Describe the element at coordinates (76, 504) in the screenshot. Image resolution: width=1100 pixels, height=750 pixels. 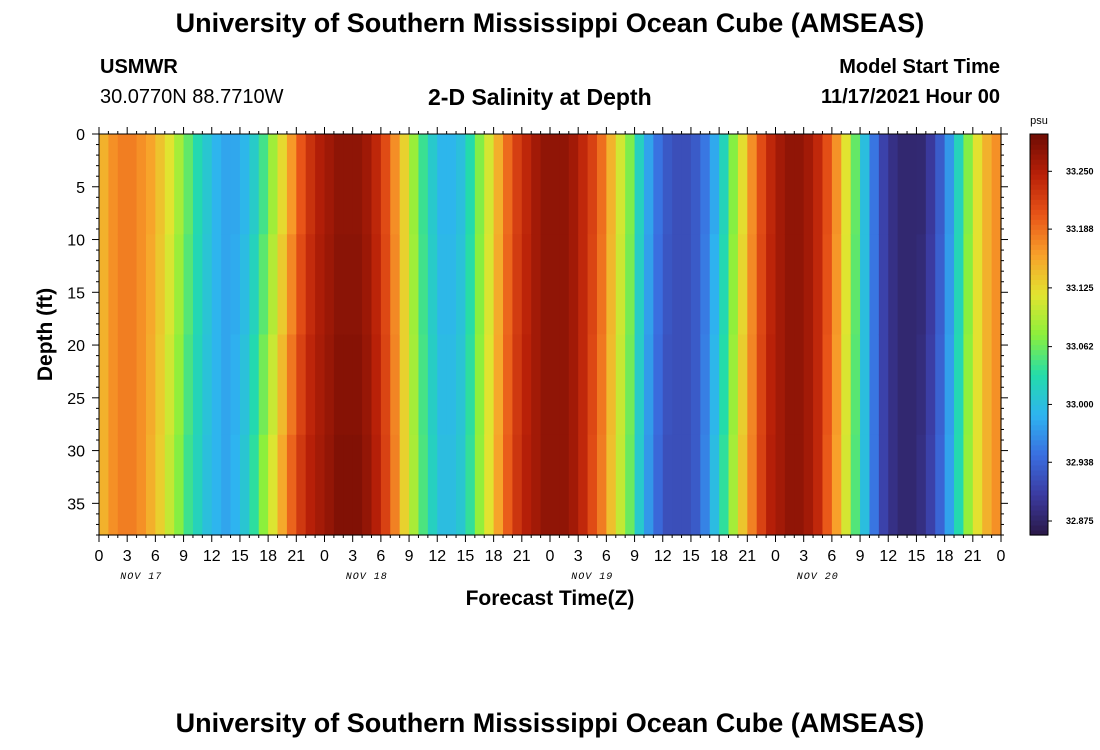
I see `y-tick-label: 35` at that location.